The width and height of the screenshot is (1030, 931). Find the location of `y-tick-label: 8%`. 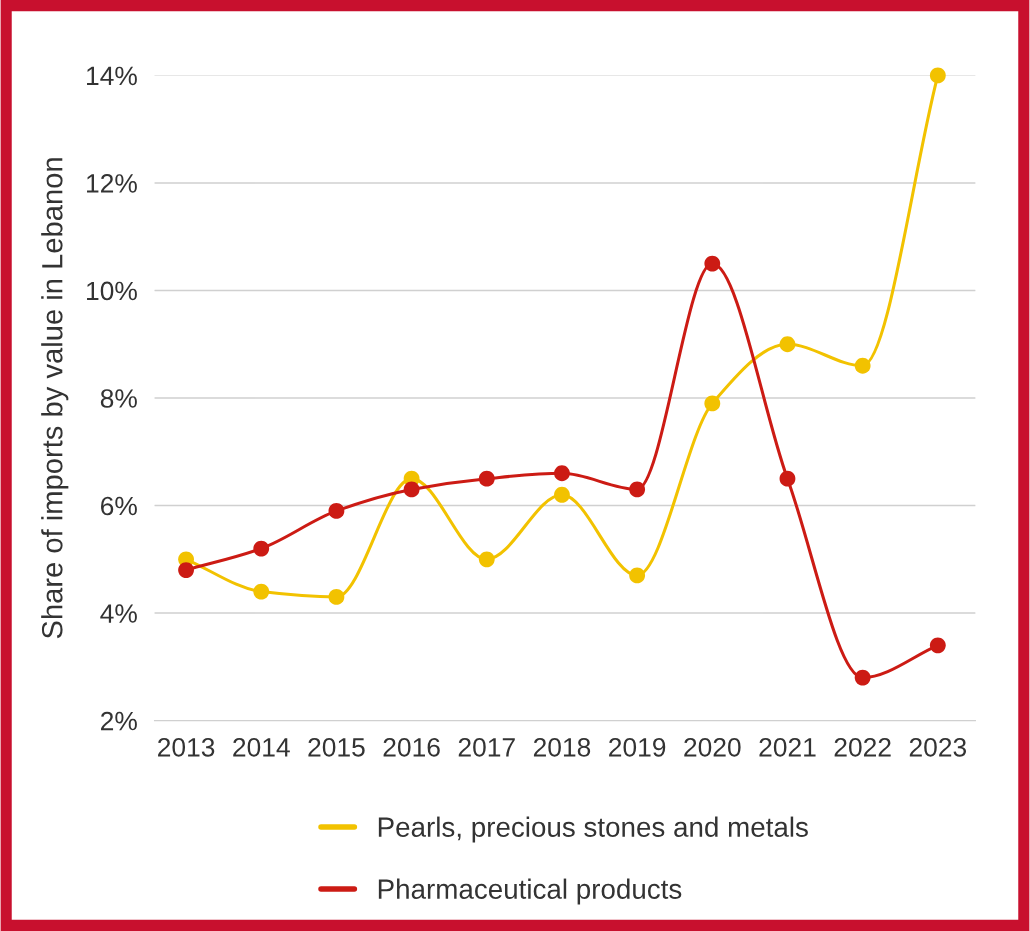

y-tick-label: 8% is located at coordinates (118, 398).